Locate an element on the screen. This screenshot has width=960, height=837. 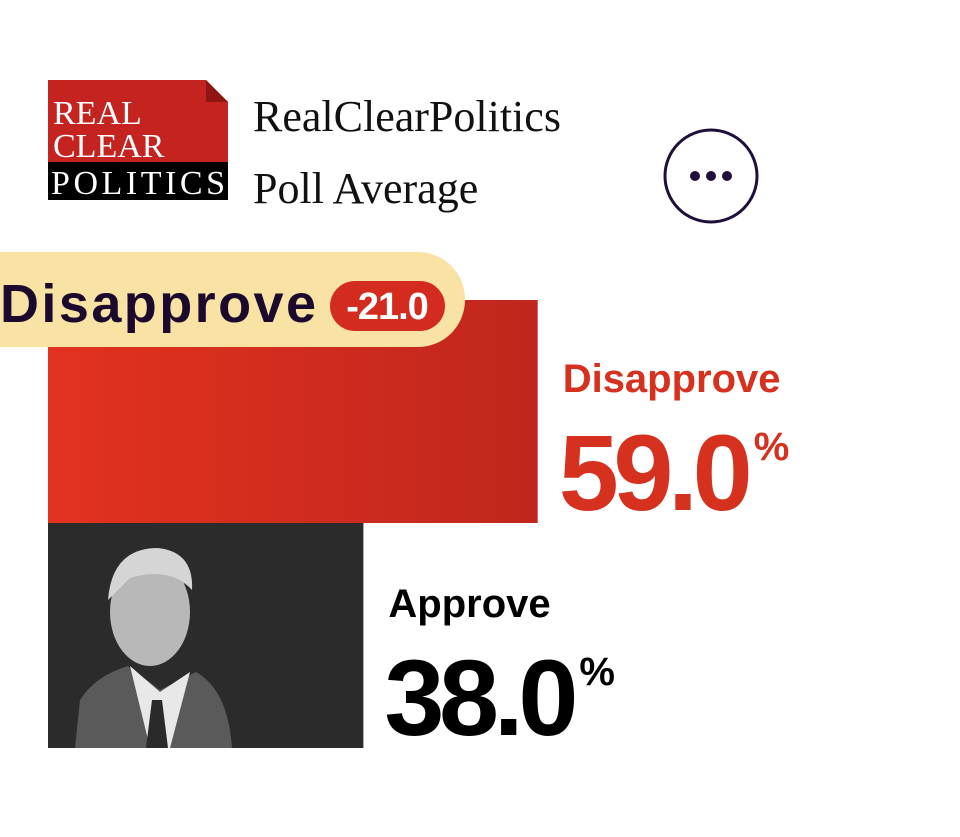
photo is located at coordinates (153, 648).